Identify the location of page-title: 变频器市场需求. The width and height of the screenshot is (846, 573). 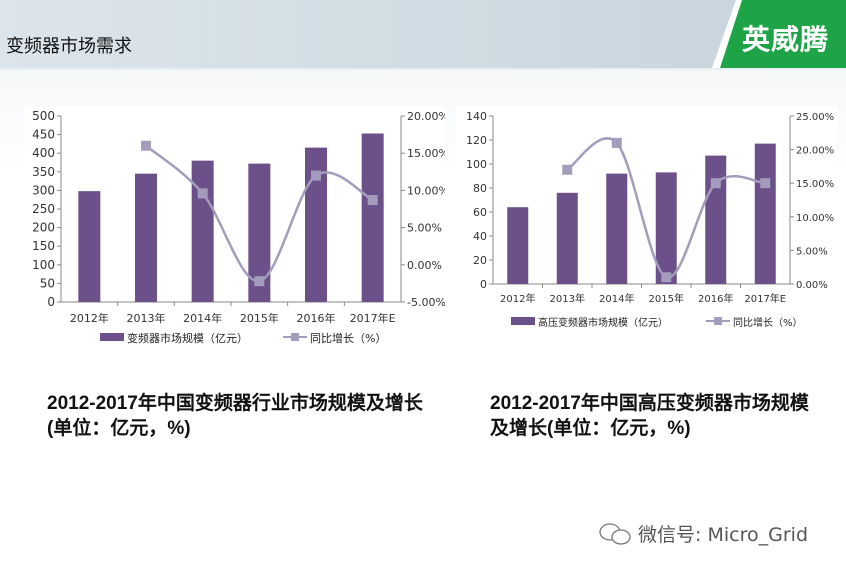
(69, 46).